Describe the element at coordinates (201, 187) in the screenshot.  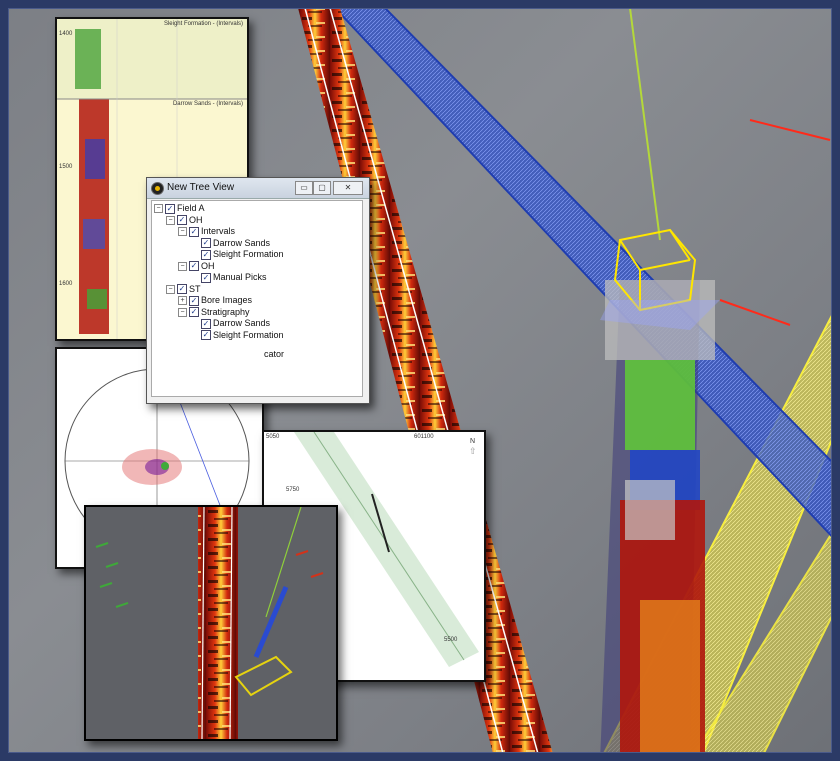
I see `tree-view-title: New Tree View` at that location.